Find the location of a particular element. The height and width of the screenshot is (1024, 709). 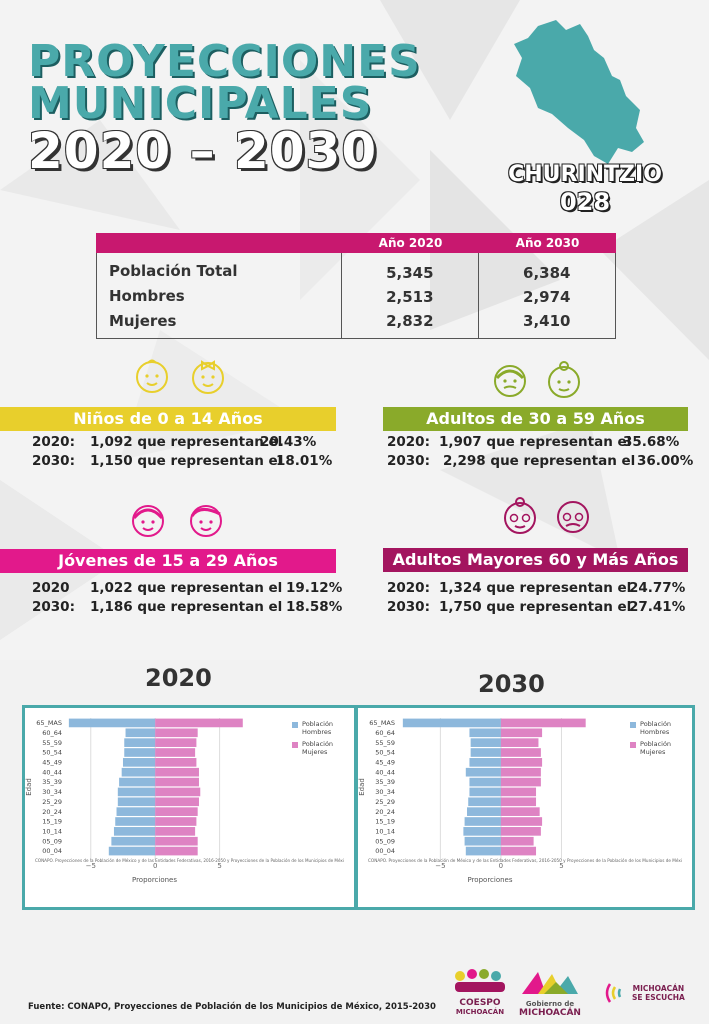

escucha-text-1: MICHOACÁN is located at coordinates (658, 988).